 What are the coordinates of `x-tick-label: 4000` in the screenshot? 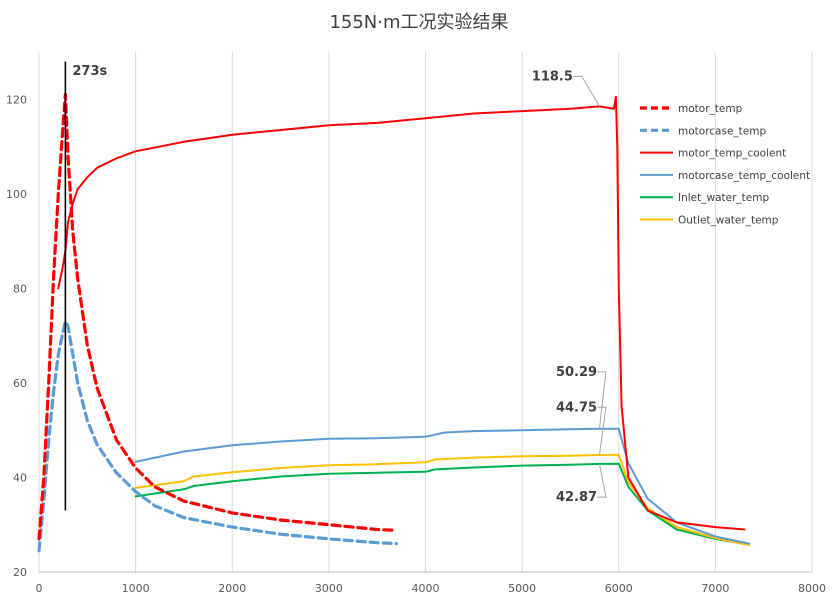 It's located at (426, 588).